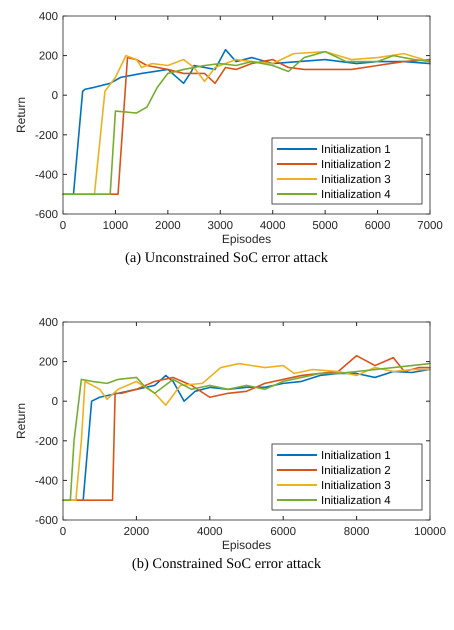 This screenshot has width=454, height=630. I want to click on x-tick-label: 3000, so click(220, 226).